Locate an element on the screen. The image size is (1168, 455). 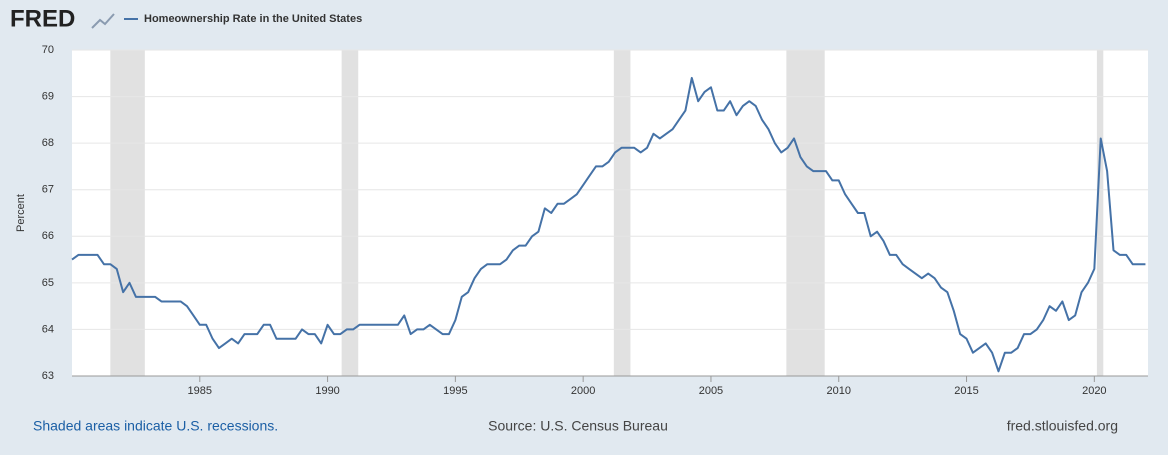
y-tick-label: 69 is located at coordinates (48, 96).